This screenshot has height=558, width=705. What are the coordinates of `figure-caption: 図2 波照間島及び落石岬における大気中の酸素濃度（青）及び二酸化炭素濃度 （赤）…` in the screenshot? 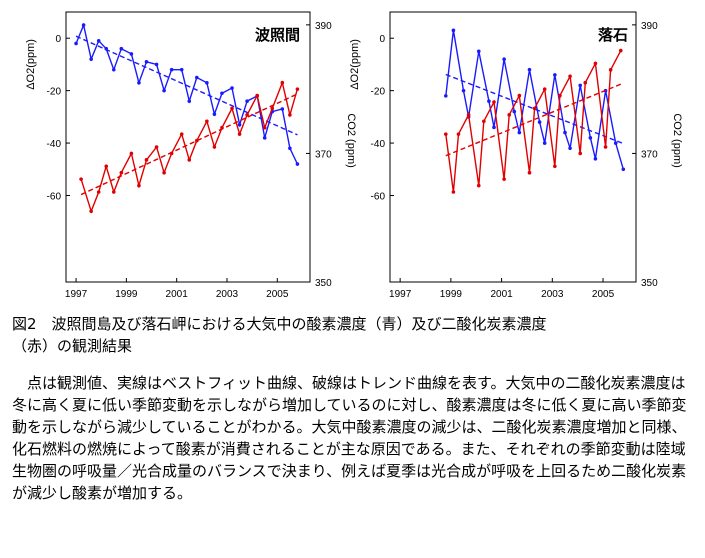 It's located at (354, 335).